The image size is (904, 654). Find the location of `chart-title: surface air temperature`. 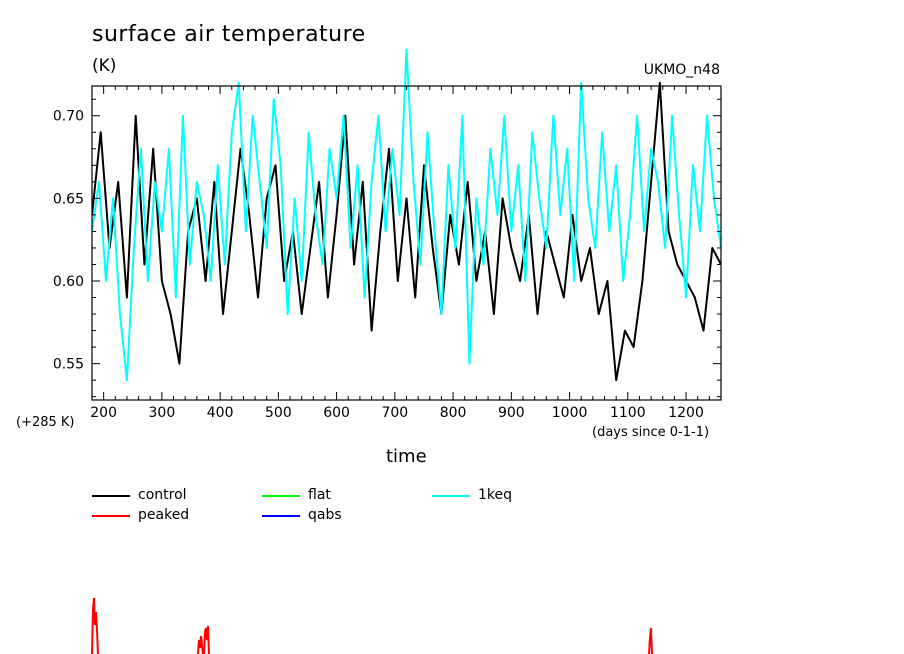

chart-title: surface air temperature is located at coordinates (229, 34).